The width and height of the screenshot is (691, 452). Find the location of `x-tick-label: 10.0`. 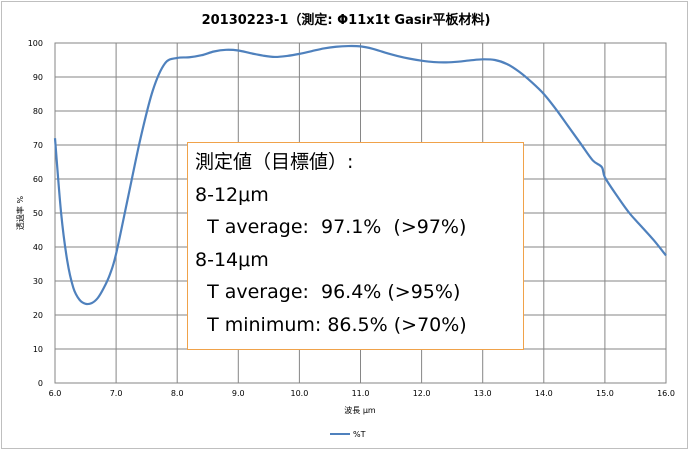

x-tick-label: 10.0 is located at coordinates (299, 393).